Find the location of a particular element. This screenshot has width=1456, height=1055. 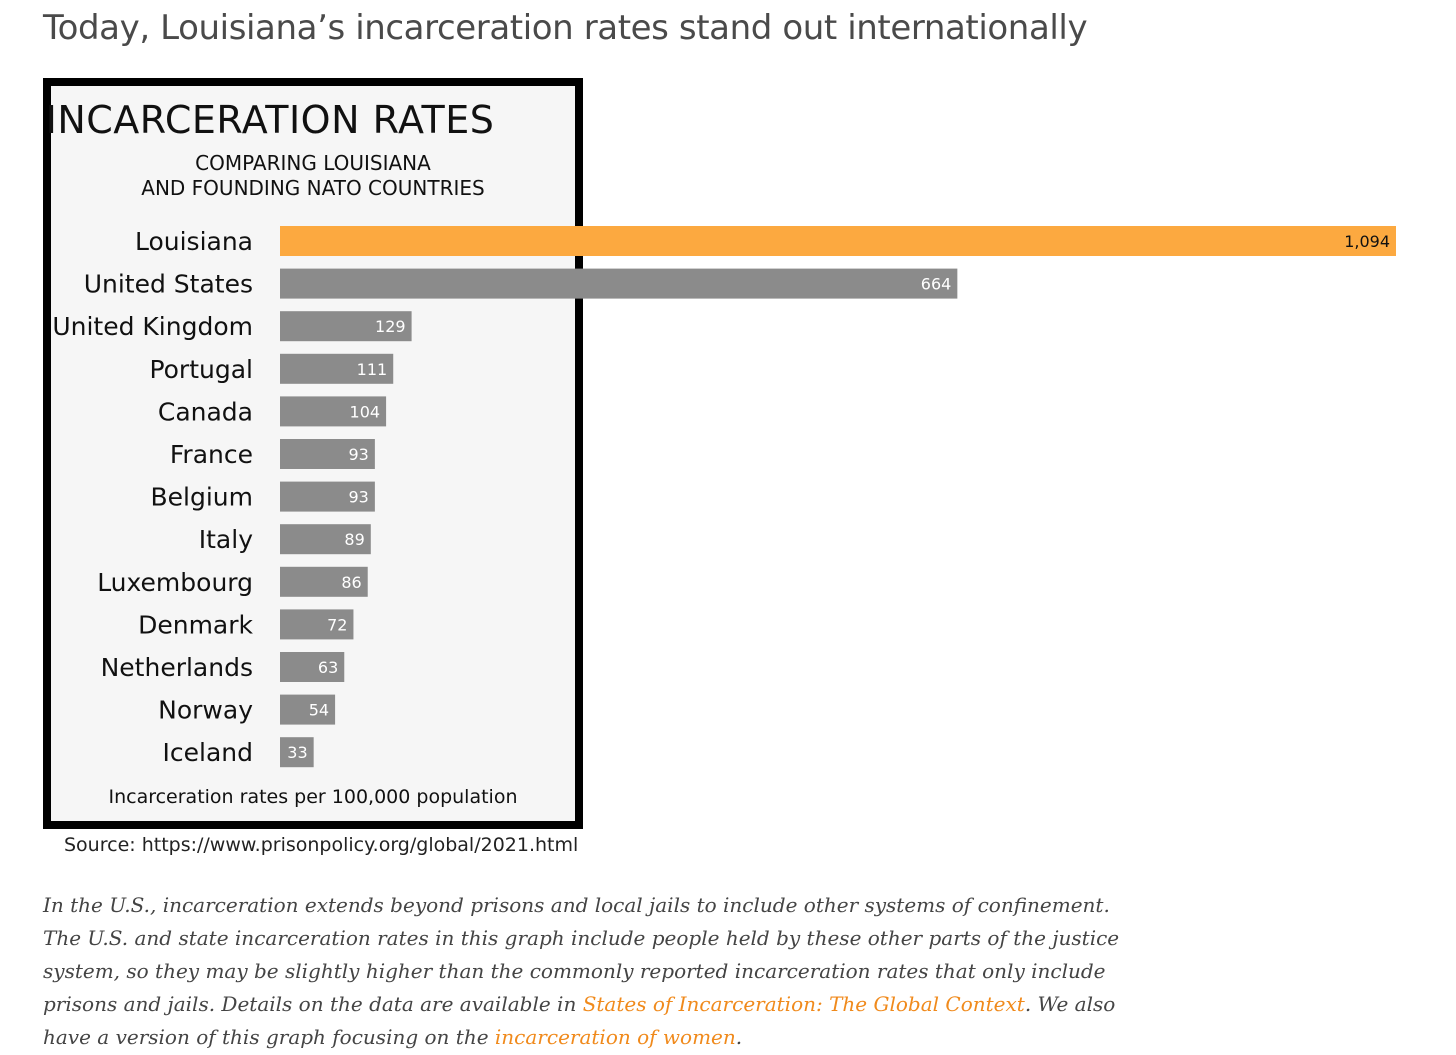

bar-netherlands is located at coordinates (312, 667).